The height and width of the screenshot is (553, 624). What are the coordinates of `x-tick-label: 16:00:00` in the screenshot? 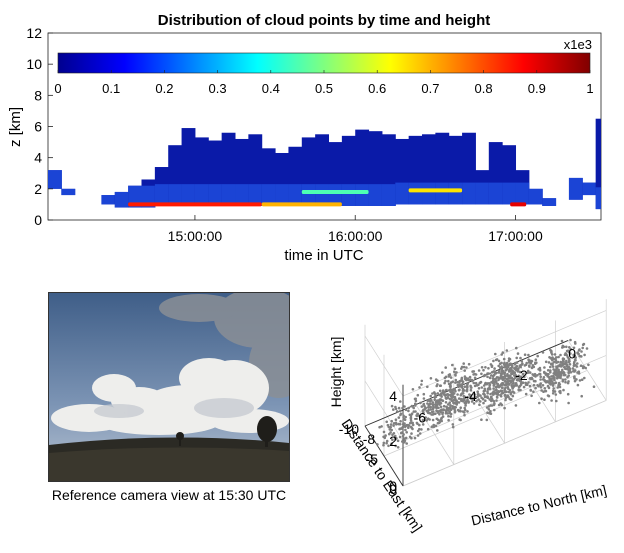 It's located at (355, 236).